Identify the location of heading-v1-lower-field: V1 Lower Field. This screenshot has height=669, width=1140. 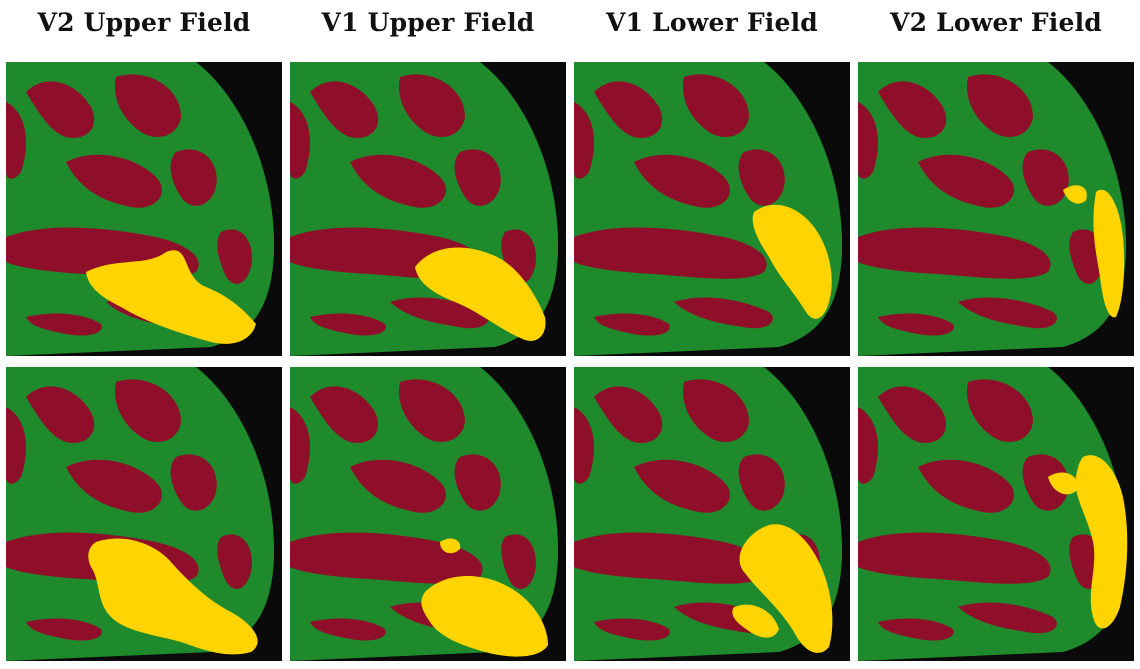
(712, 22).